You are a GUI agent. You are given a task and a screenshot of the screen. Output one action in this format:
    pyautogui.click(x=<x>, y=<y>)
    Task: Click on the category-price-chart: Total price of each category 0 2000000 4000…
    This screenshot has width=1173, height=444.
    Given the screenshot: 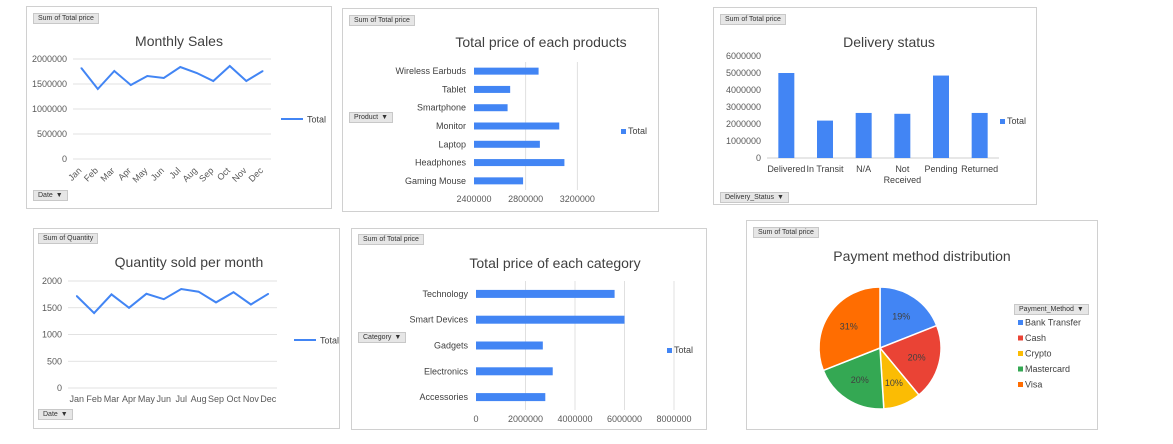 What is the action you would take?
    pyautogui.click(x=551, y=339)
    